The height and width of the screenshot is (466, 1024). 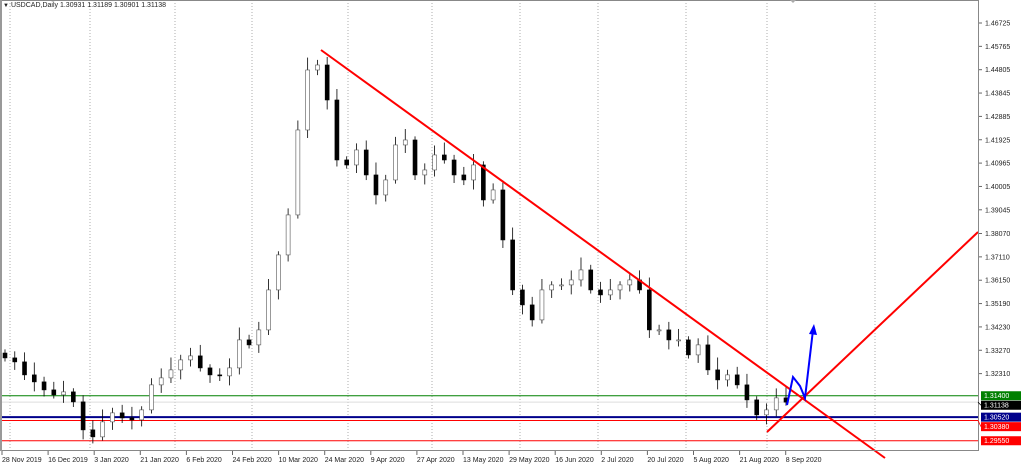 I want to click on price-tag-leader, so click(x=979, y=403).